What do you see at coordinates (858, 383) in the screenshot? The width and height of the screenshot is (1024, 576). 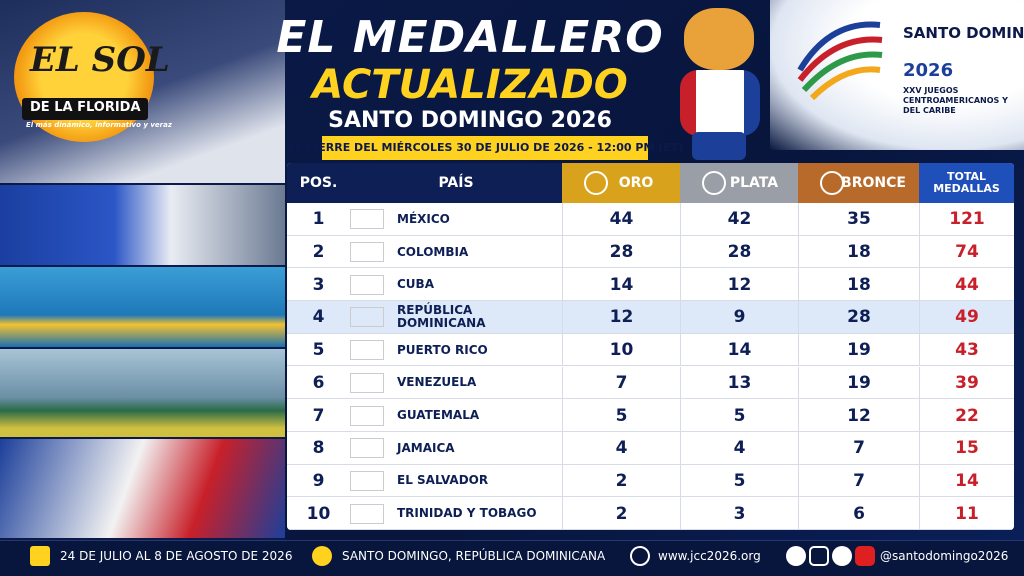 I see `medal-count: 19` at bounding box center [858, 383].